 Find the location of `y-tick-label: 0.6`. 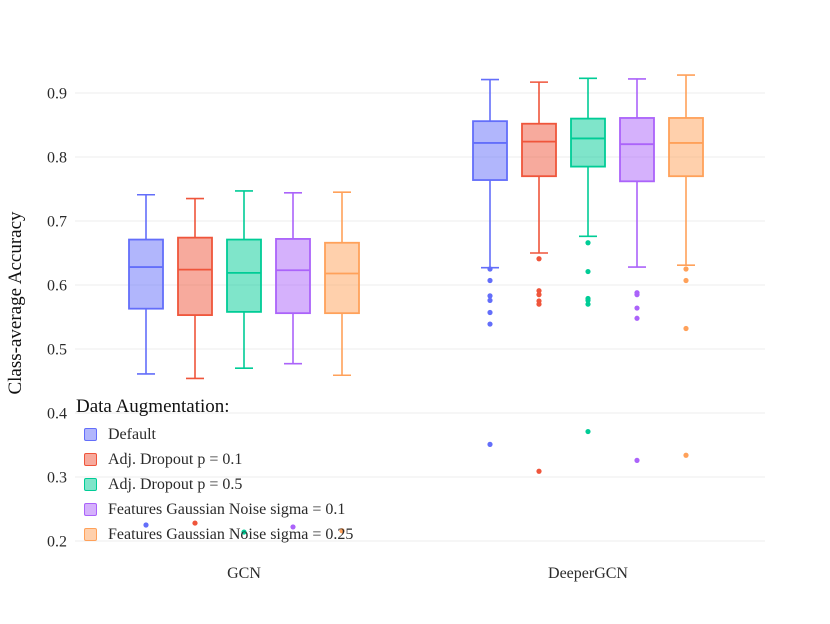

y-tick-label: 0.6 is located at coordinates (57, 286).